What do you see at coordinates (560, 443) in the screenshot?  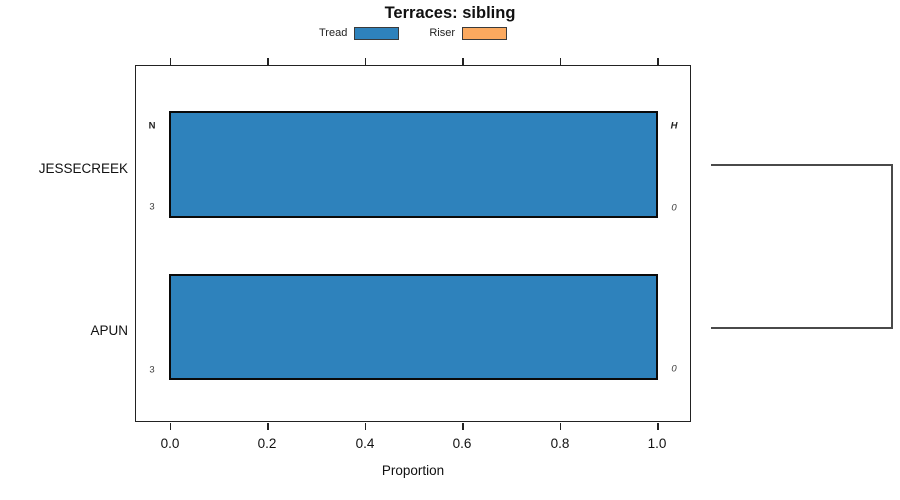 I see `x-tick-label: 0.8` at bounding box center [560, 443].